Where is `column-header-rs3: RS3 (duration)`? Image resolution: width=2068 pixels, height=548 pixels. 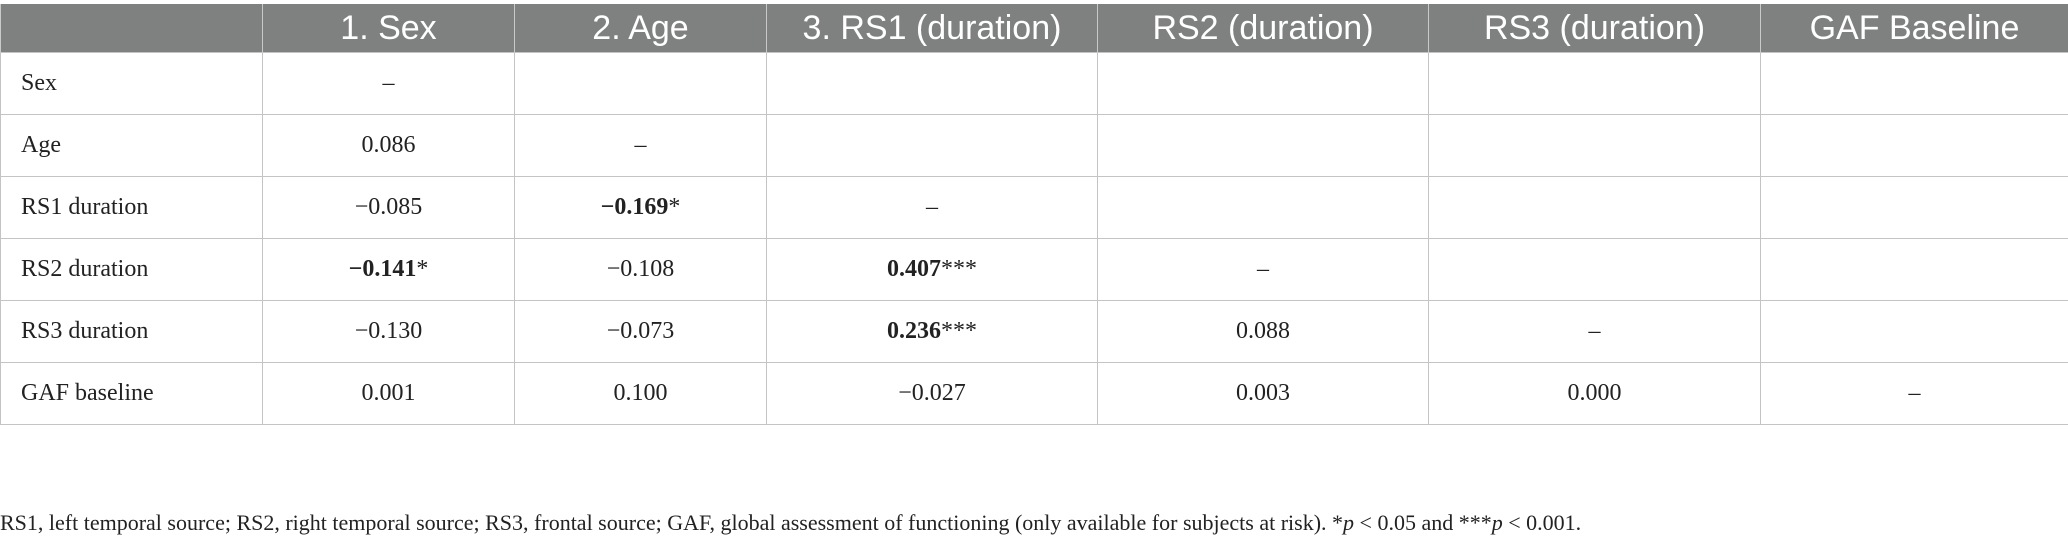 column-header-rs3: RS3 (duration) is located at coordinates (1594, 28).